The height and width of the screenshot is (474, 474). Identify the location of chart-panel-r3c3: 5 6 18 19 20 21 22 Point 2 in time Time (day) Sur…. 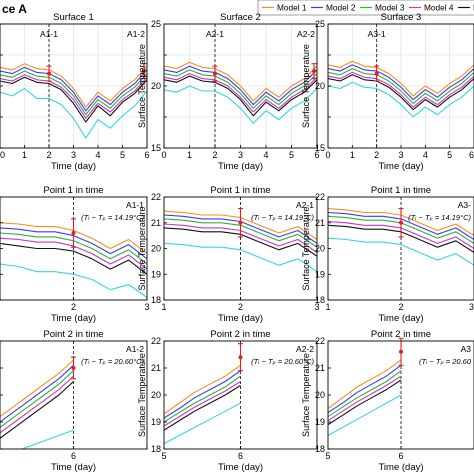
(387, 401).